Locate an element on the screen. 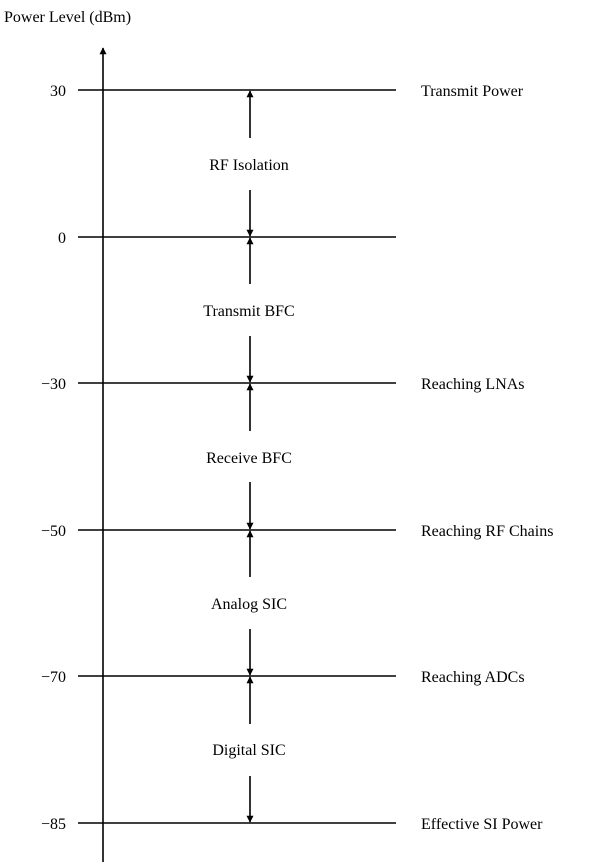 The height and width of the screenshot is (868, 616). level-value: −30 is located at coordinates (53, 384).